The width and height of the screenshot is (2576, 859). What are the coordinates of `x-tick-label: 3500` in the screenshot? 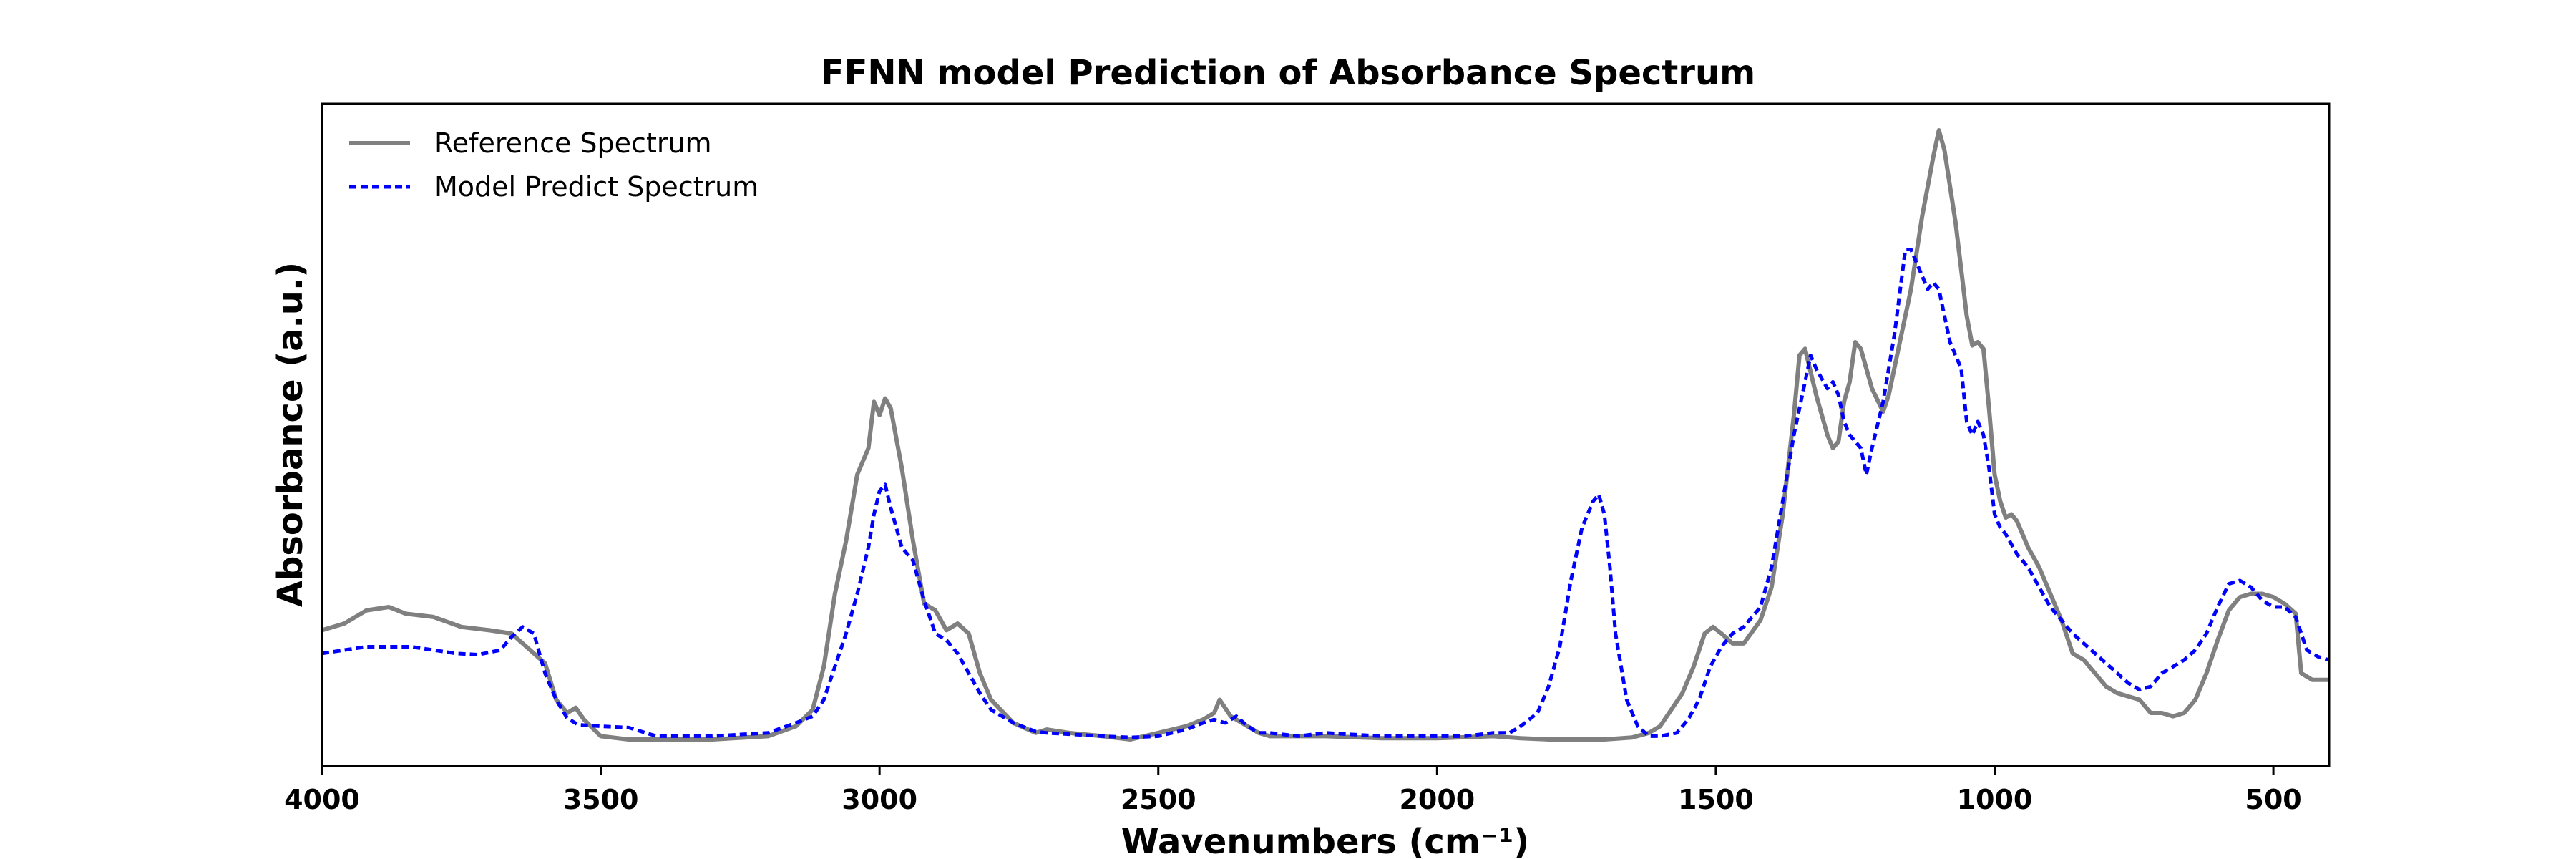 It's located at (601, 799).